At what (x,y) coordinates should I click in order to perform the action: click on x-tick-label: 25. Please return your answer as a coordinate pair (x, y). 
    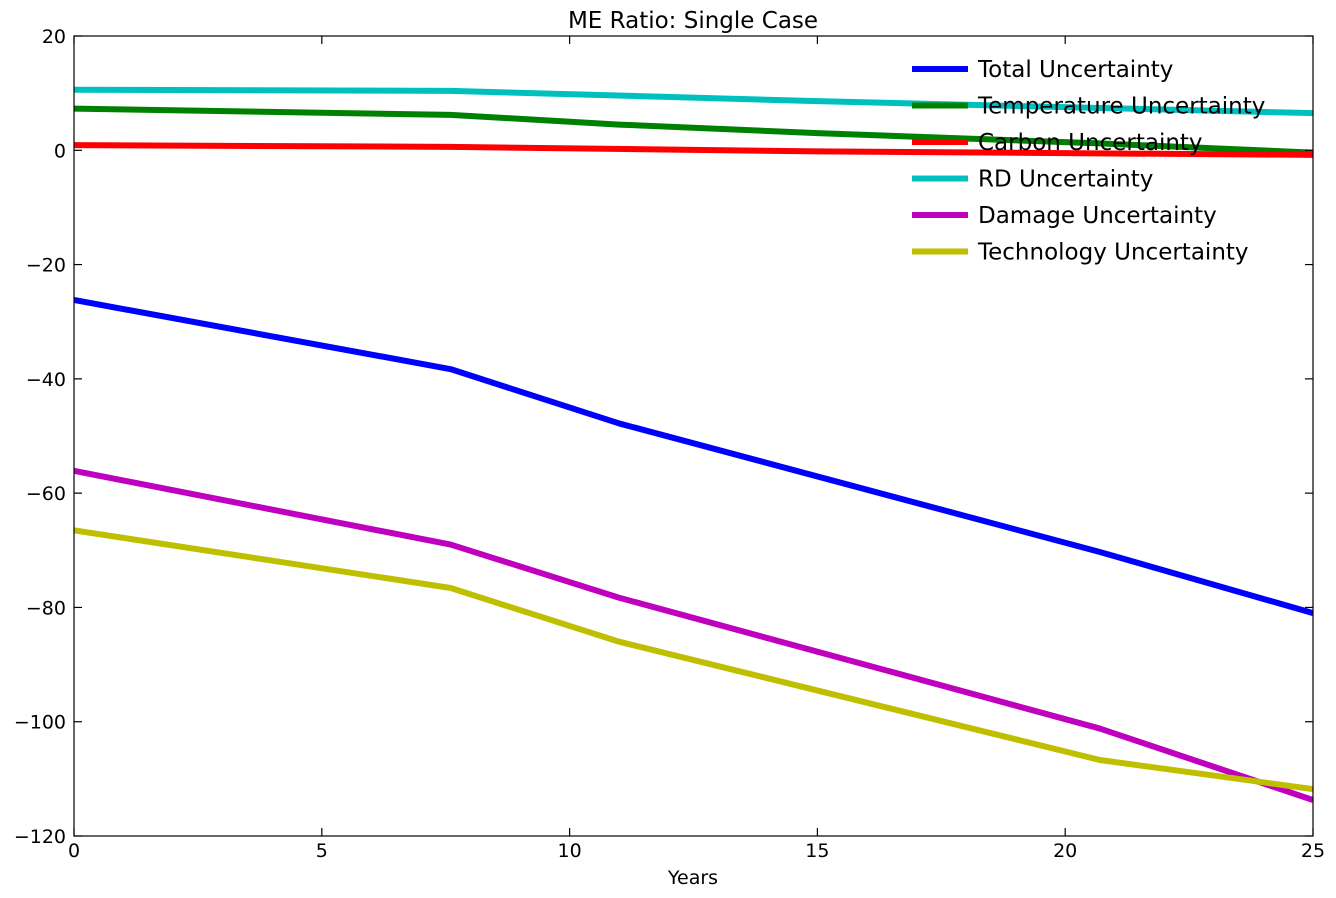
    Looking at the image, I should click on (1313, 851).